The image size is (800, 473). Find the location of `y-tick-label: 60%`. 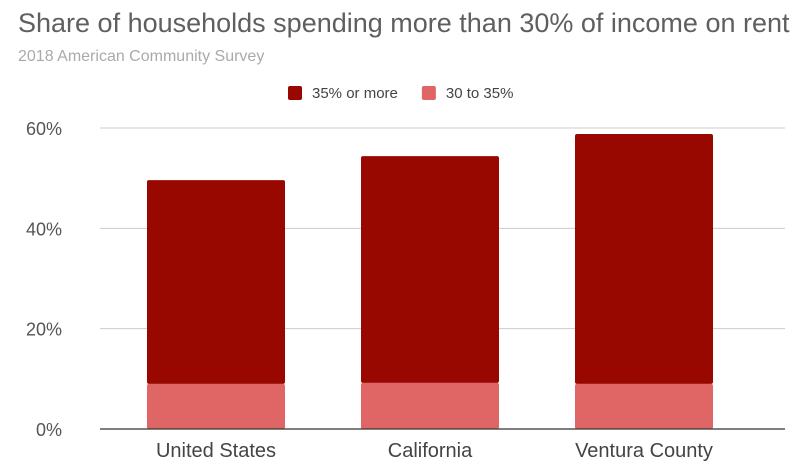

y-tick-label: 60% is located at coordinates (44, 129).